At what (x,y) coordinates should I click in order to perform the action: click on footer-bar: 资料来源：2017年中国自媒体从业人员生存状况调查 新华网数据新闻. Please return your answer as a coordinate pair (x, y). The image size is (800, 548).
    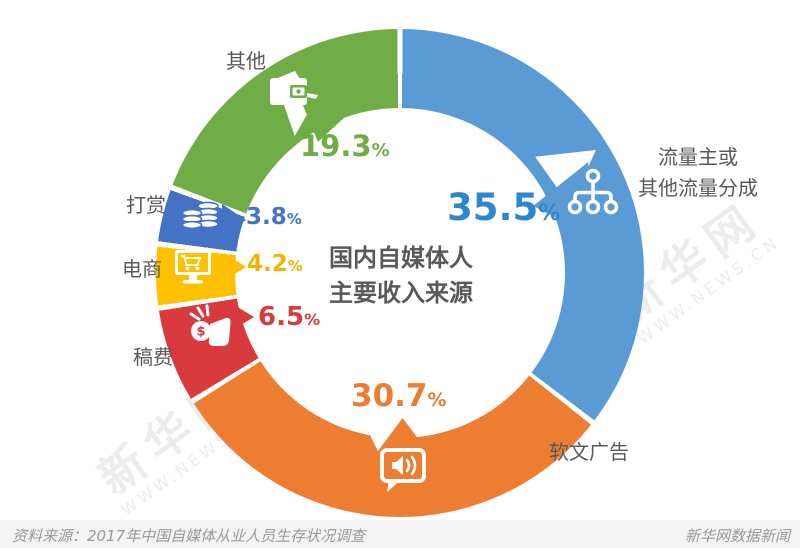
    Looking at the image, I should click on (400, 534).